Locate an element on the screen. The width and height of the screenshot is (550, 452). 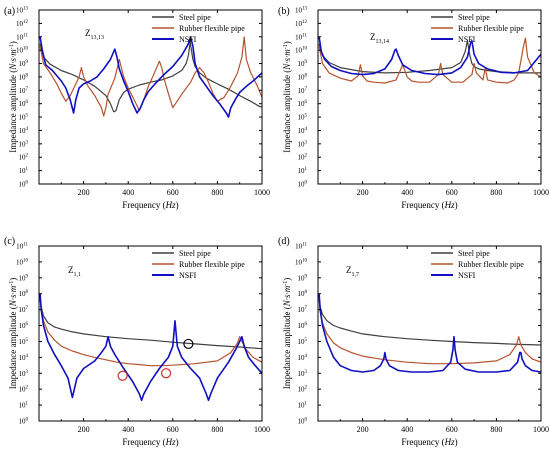
y-tick-label: 10¹² is located at coordinates (22, 24).